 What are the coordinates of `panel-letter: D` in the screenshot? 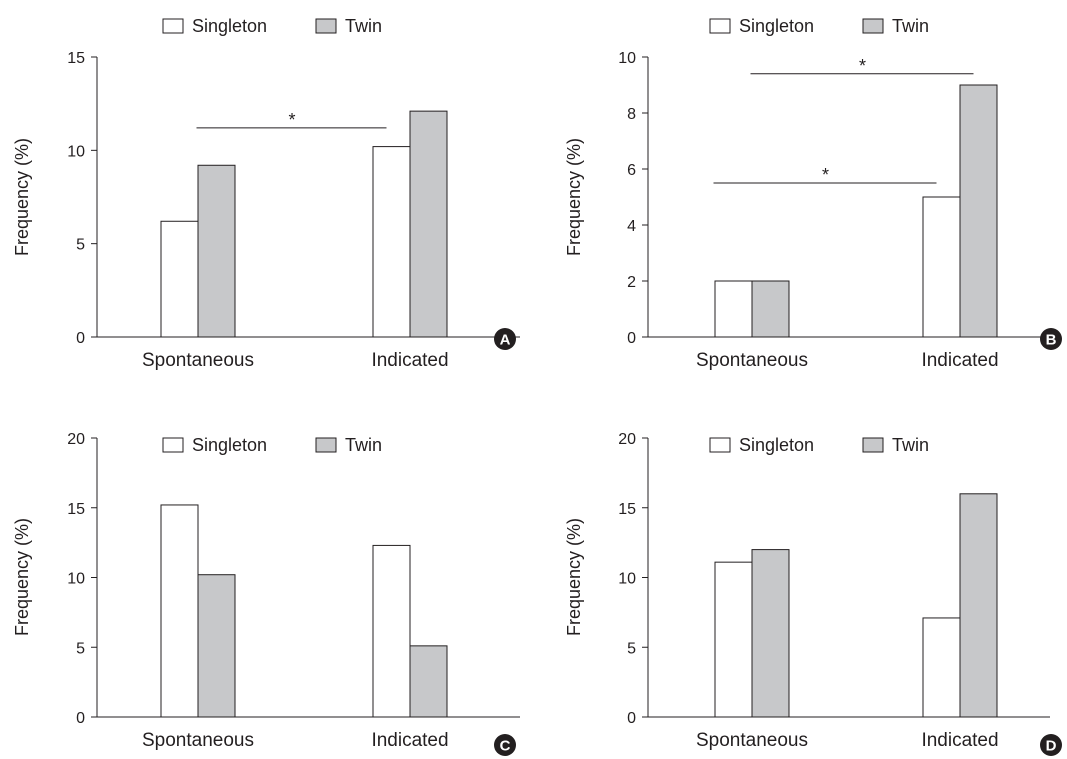 It's located at (1051, 746).